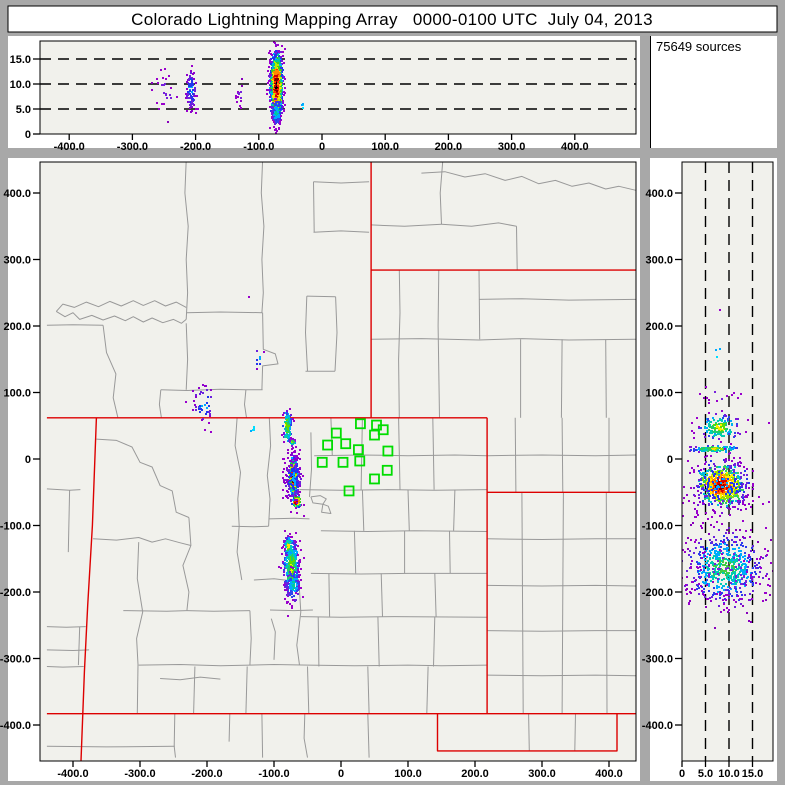  What do you see at coordinates (728, 774) in the screenshot?
I see `x-tick-label: 10.0` at bounding box center [728, 774].